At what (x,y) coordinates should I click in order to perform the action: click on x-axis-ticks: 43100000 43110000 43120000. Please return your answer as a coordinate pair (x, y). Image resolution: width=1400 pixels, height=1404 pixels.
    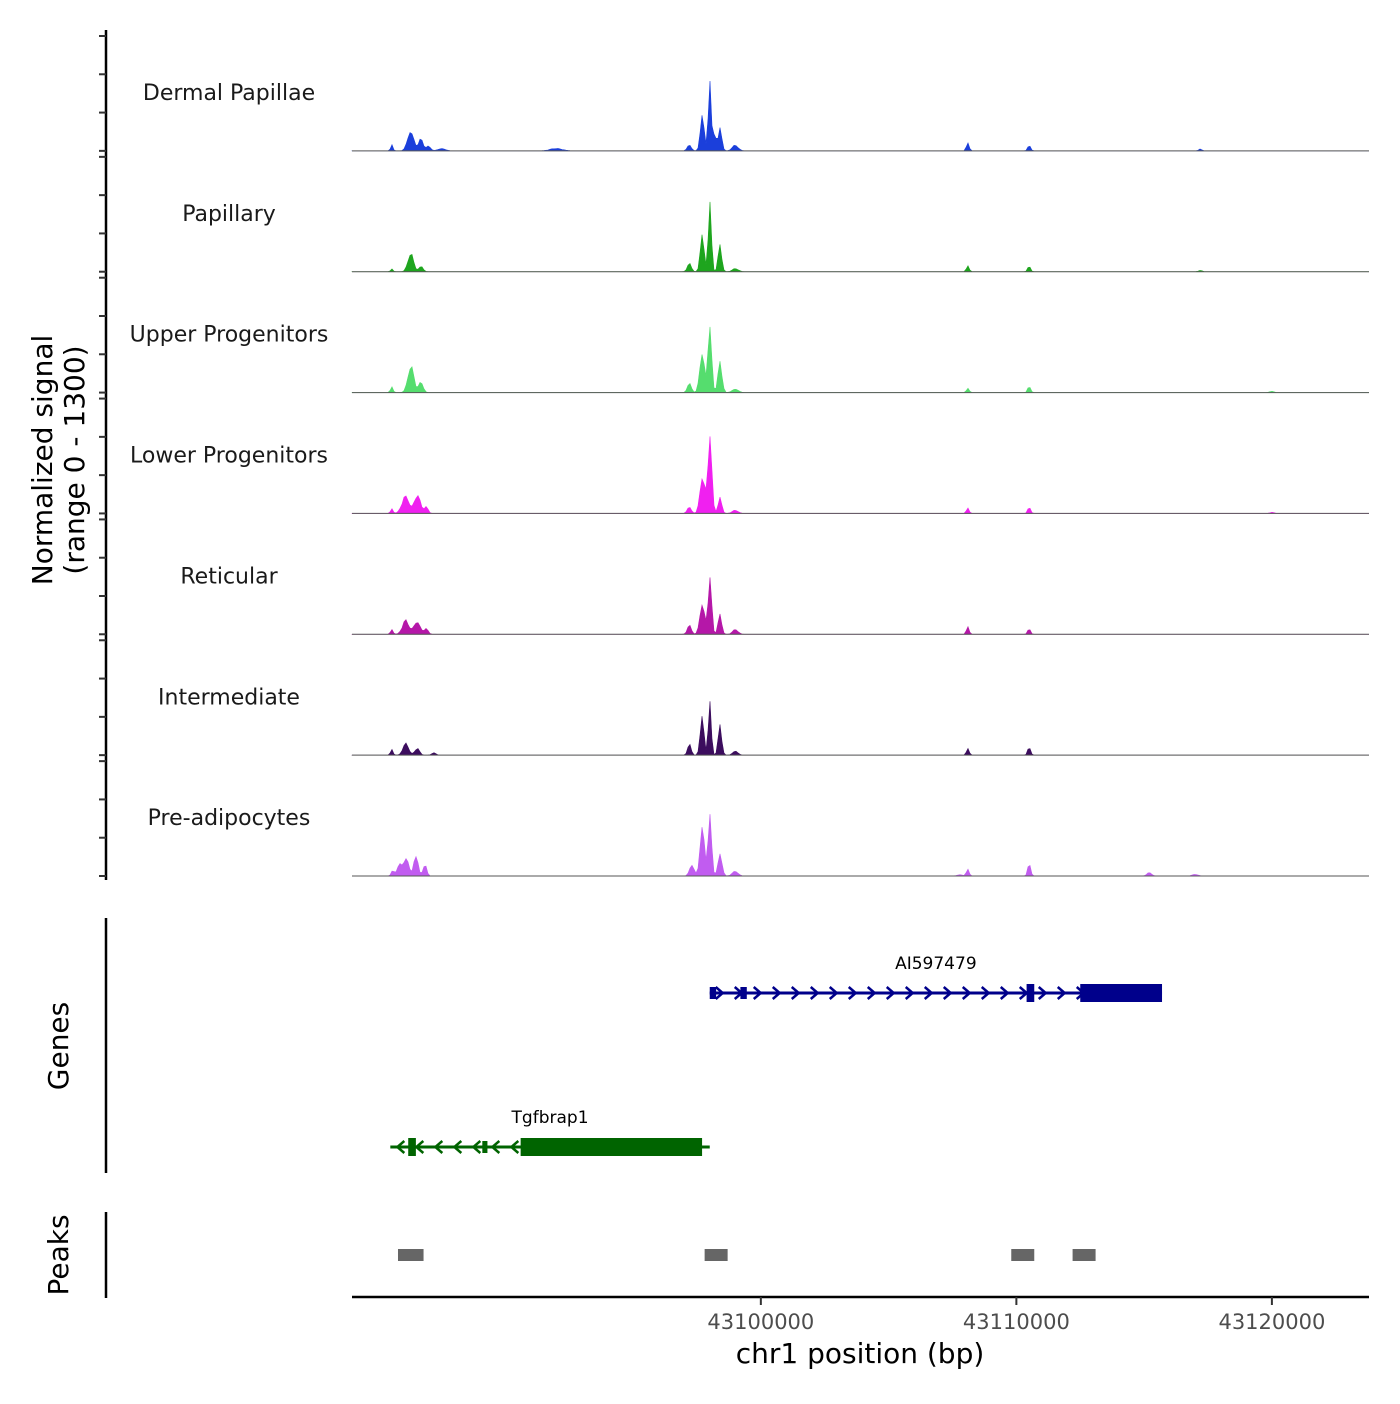
    Looking at the image, I should click on (1016, 1315).